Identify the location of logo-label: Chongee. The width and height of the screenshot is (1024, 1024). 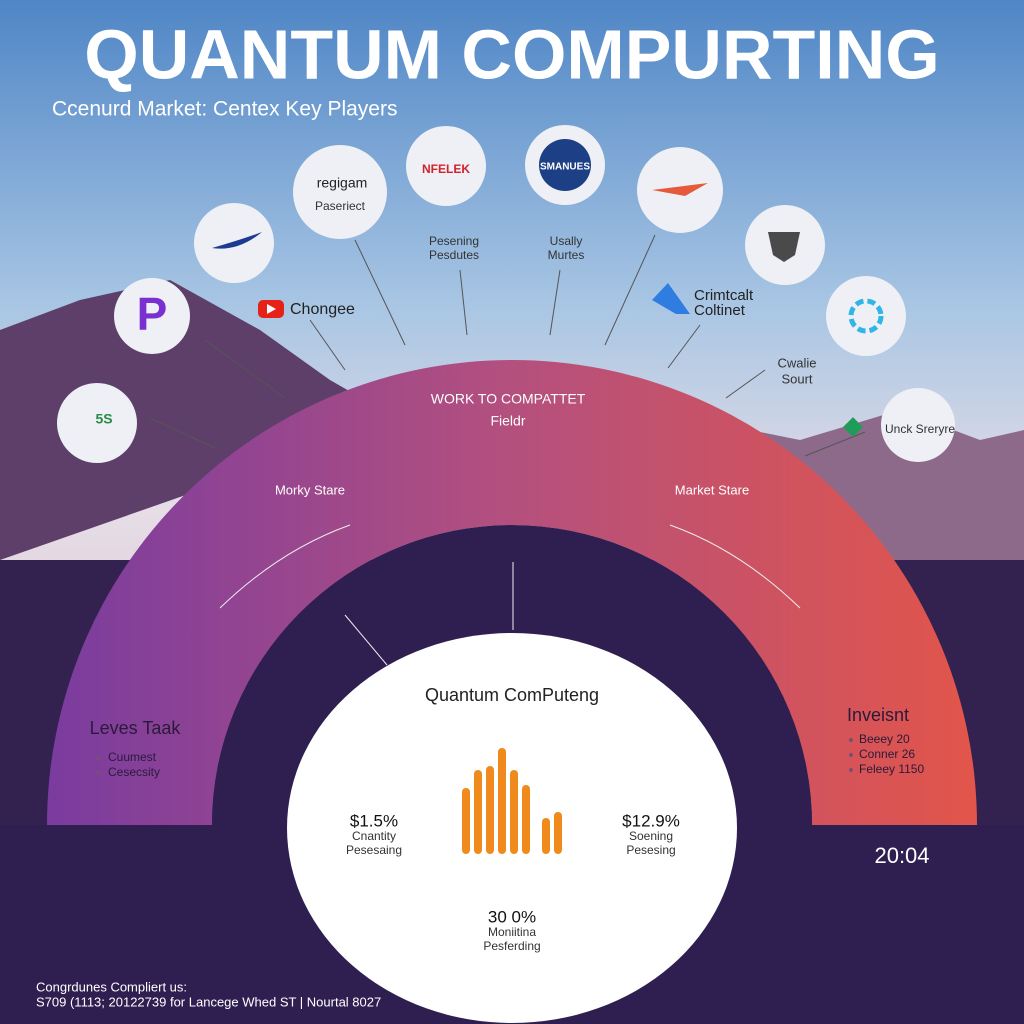
(322, 309).